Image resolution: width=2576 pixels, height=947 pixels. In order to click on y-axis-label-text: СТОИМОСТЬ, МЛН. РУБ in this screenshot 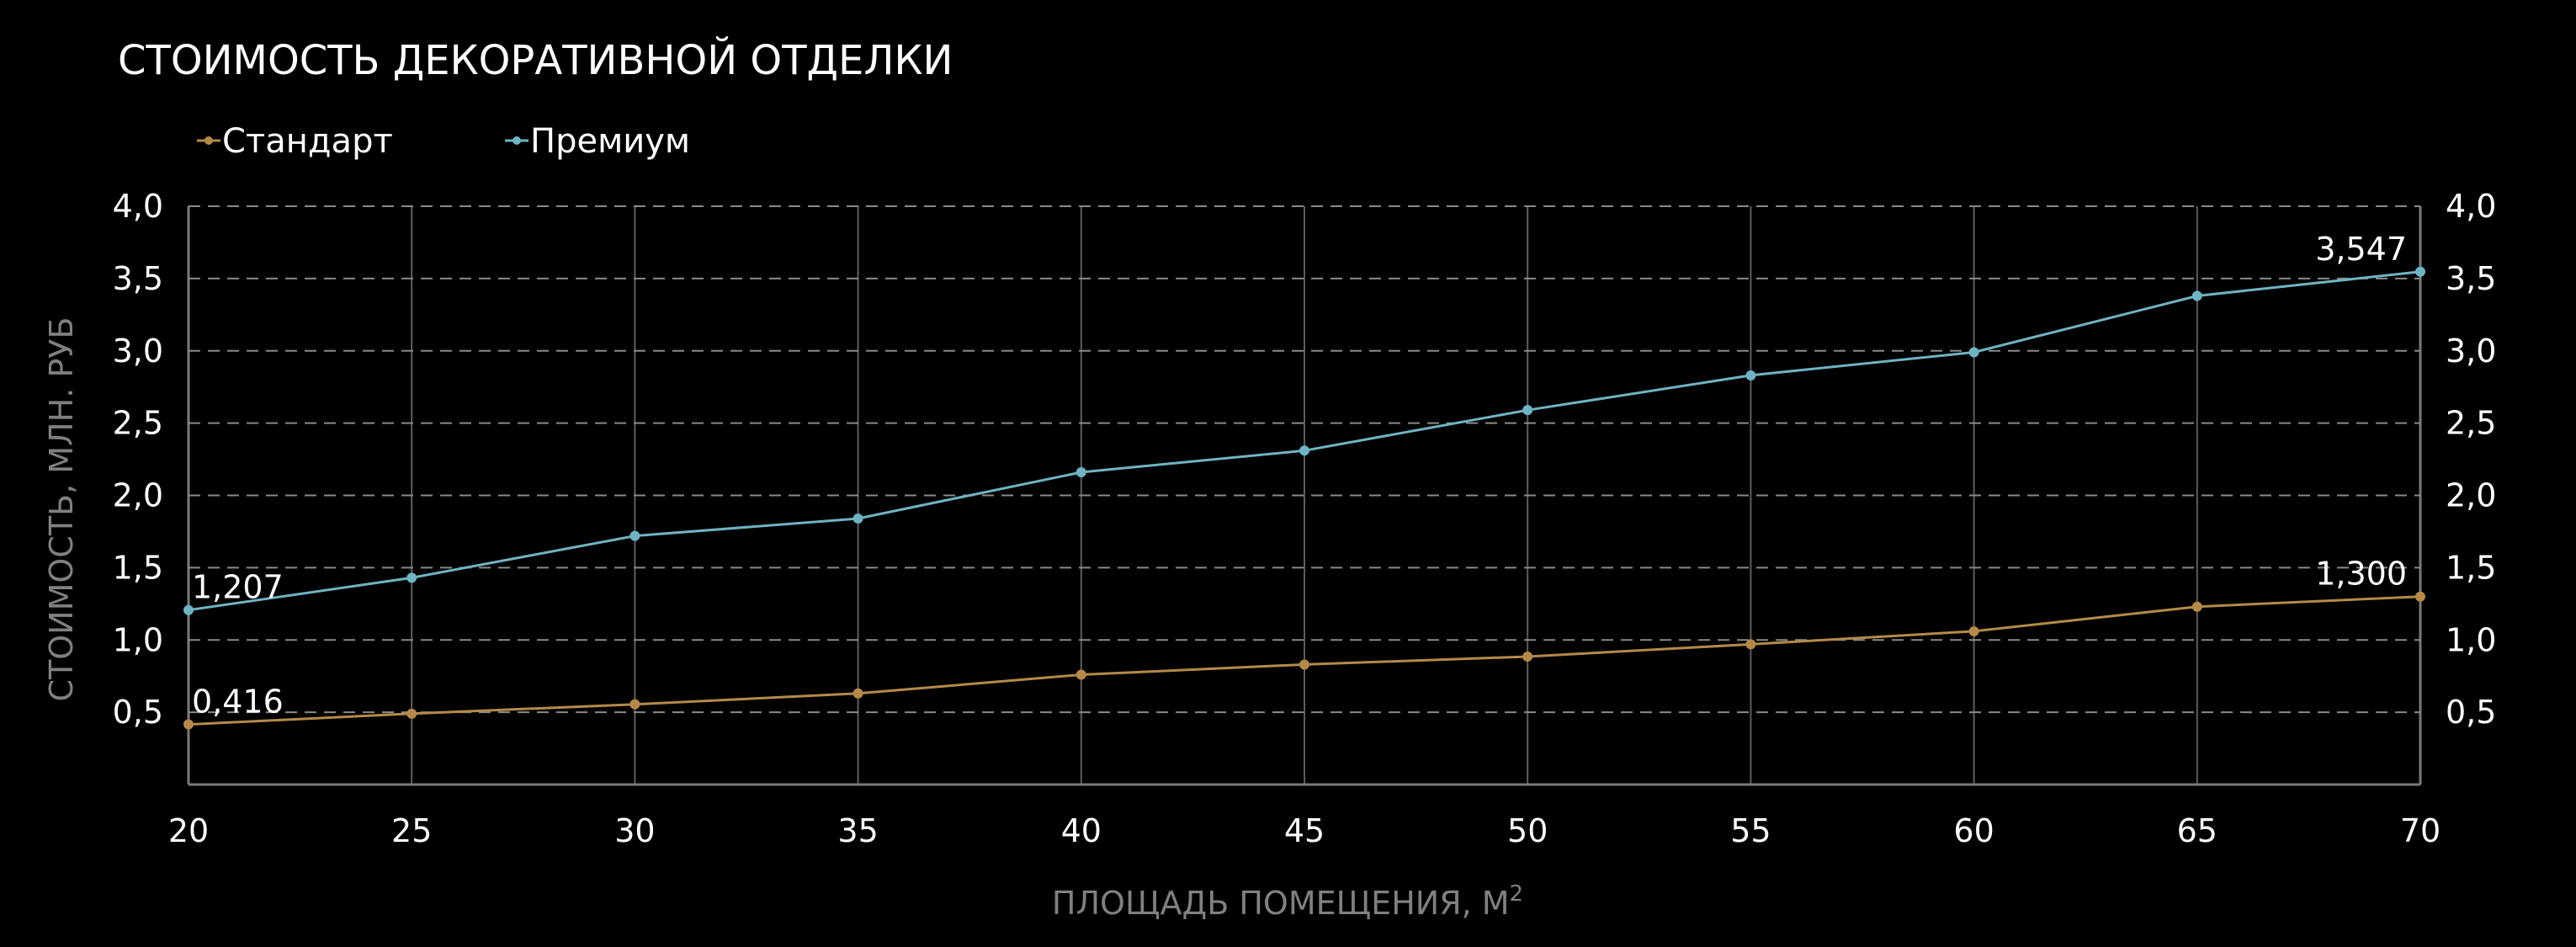, I will do `click(61, 510)`.